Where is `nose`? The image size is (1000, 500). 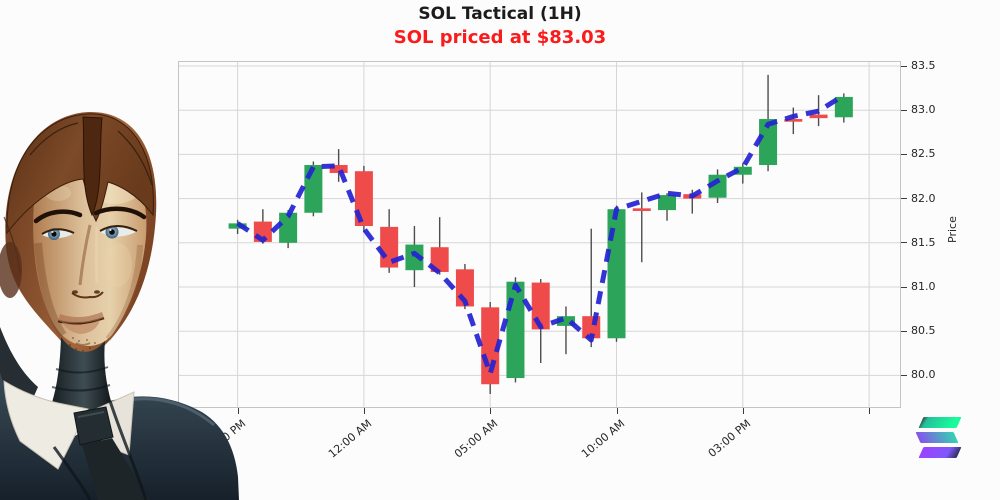 nose is located at coordinates (85, 255).